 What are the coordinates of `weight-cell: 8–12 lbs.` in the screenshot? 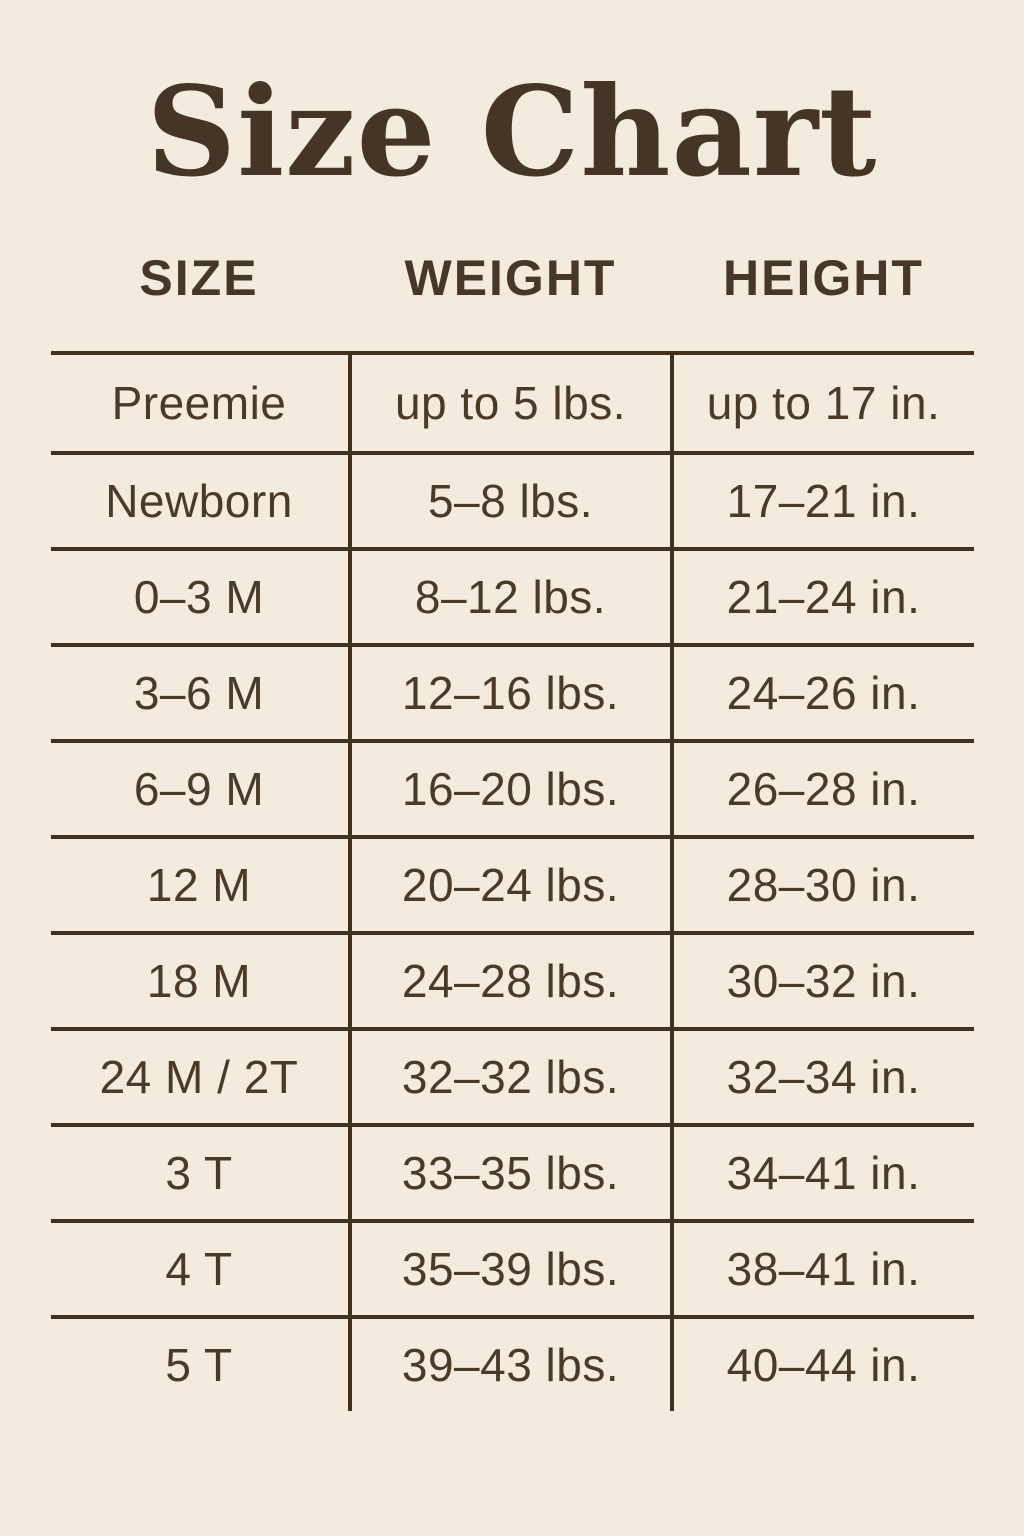 It's located at (510, 596).